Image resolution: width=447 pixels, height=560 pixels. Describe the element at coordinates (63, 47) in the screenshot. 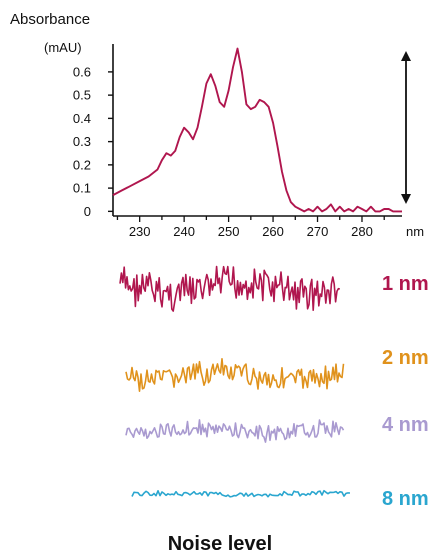

I see `y-axis-unit: (mAU)` at that location.